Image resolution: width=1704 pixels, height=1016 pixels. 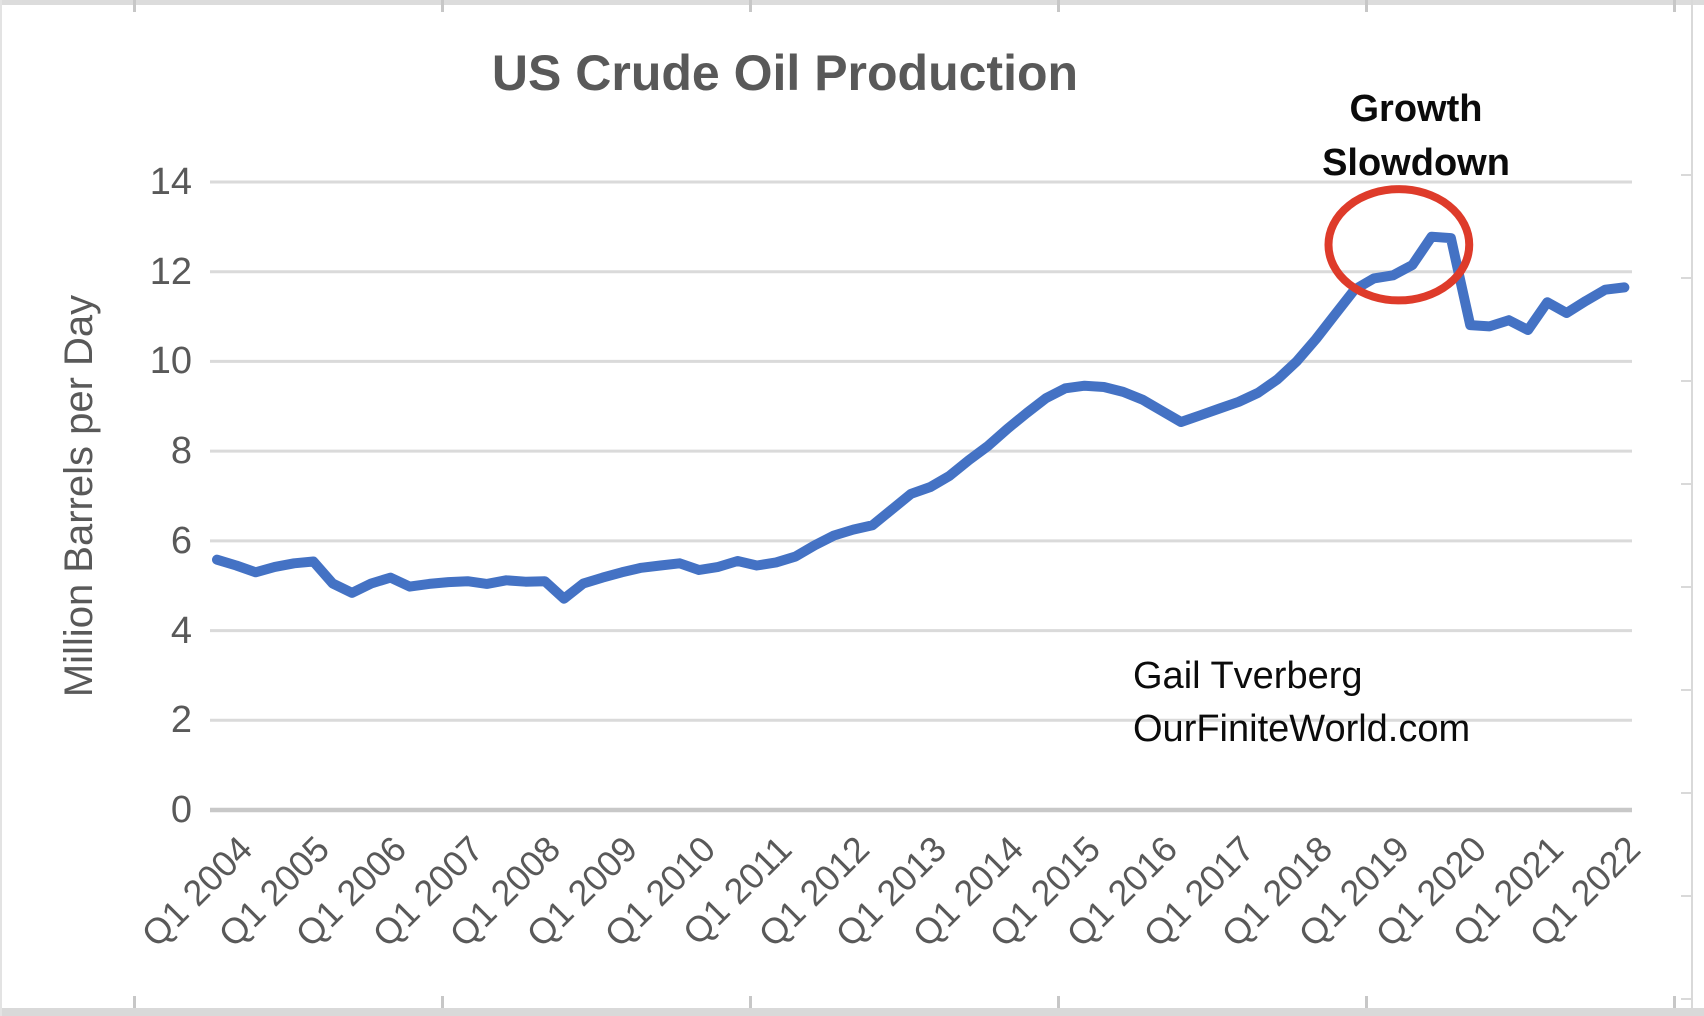 What do you see at coordinates (1248, 676) in the screenshot?
I see `author-name: Gail Tverberg` at bounding box center [1248, 676].